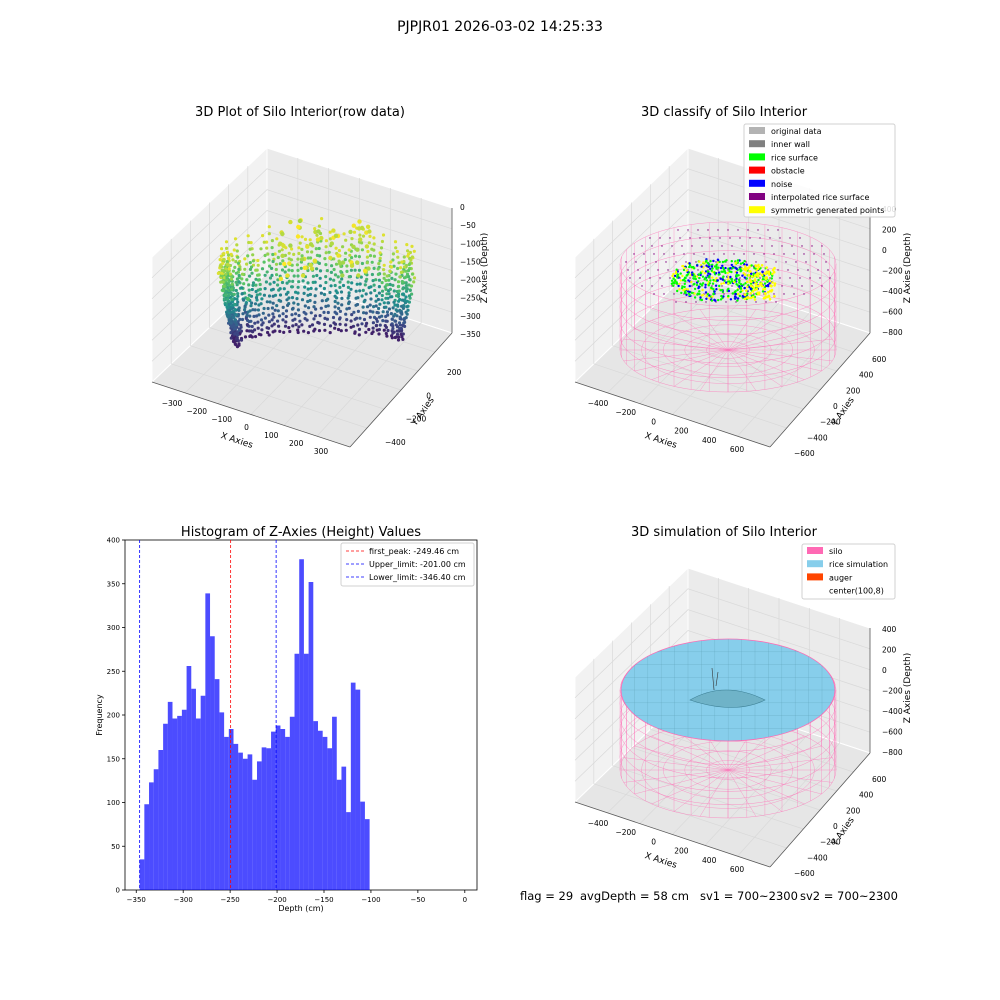  What do you see at coordinates (757, 196) in the screenshot?
I see `legend-swatch` at bounding box center [757, 196].